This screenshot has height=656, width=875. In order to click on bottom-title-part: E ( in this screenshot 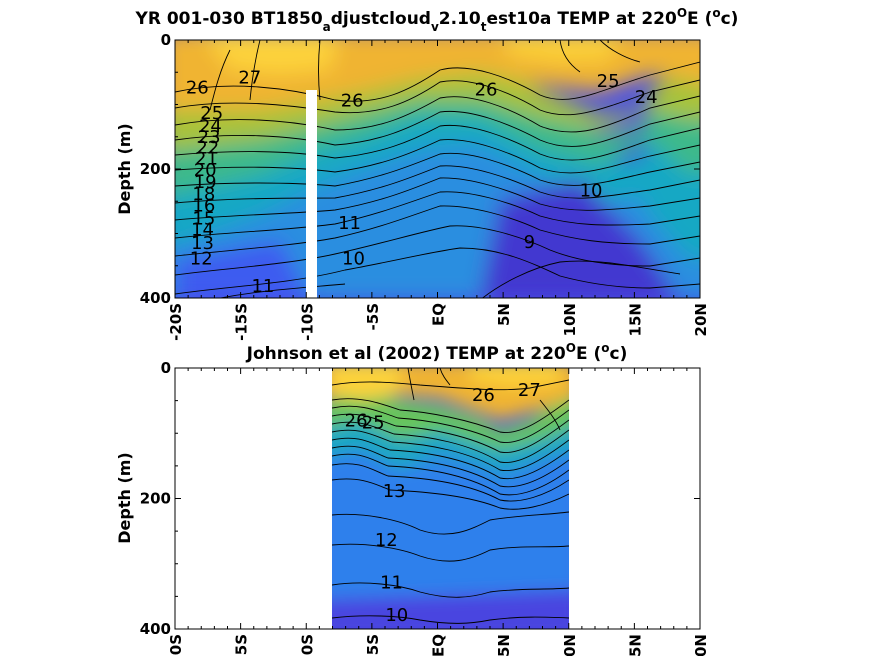, I will do `click(588, 354)`.